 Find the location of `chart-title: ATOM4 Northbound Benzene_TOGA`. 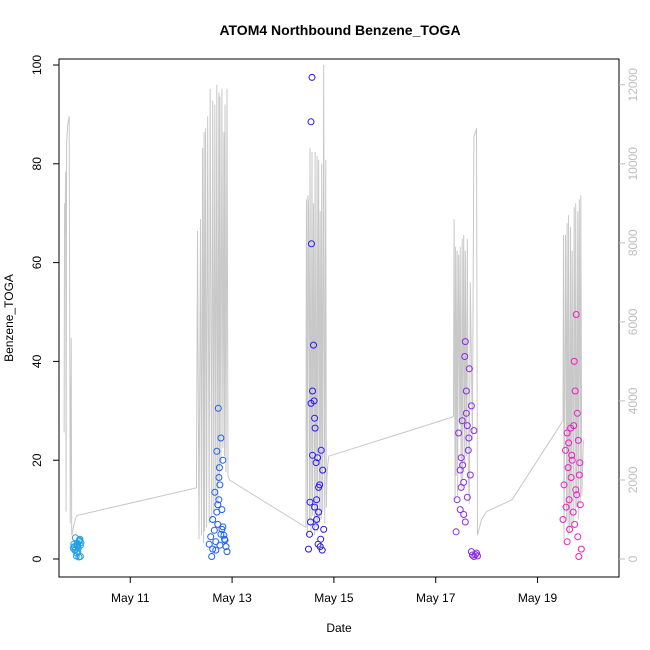

chart-title: ATOM4 Northbound Benzene_TOGA is located at coordinates (339, 30).